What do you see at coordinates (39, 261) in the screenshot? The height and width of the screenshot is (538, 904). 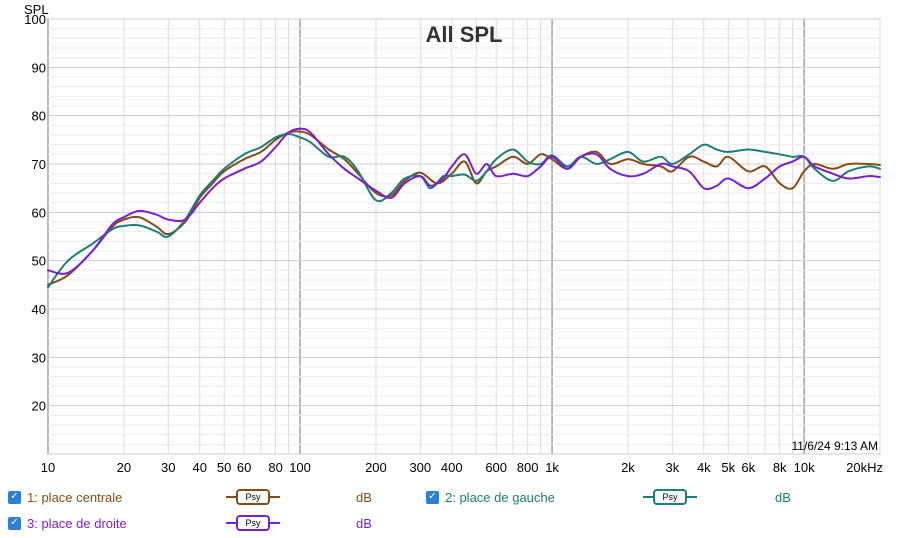 I see `y-tick-label: 50` at bounding box center [39, 261].